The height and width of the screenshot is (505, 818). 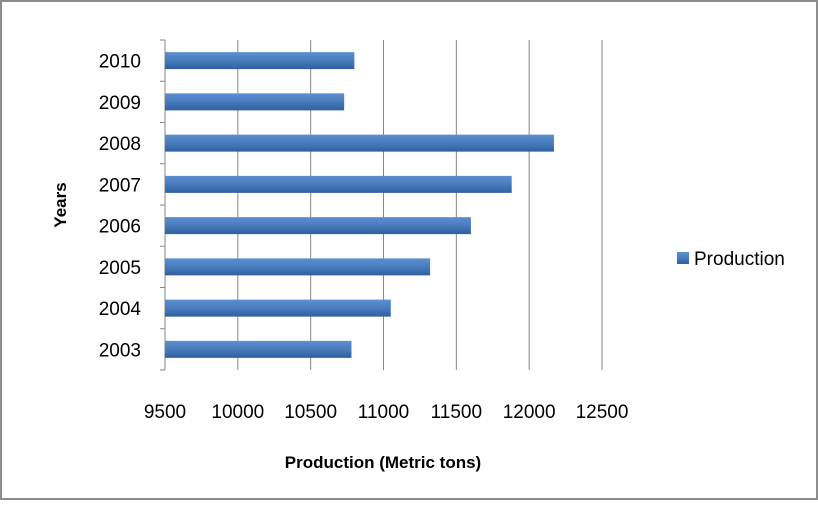 I want to click on bar-2008, so click(x=359, y=143).